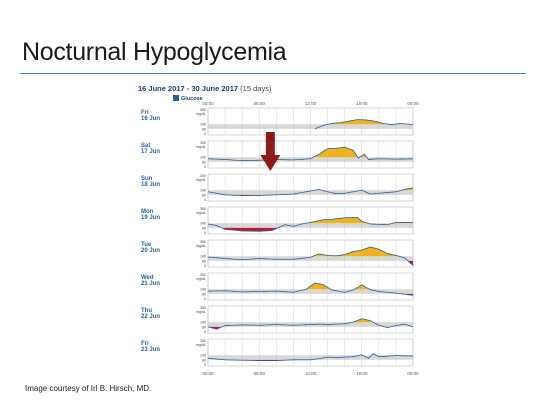 This screenshot has height=405, width=540. What do you see at coordinates (362, 373) in the screenshot?
I see `time-tick-bottom: 18:00` at bounding box center [362, 373].